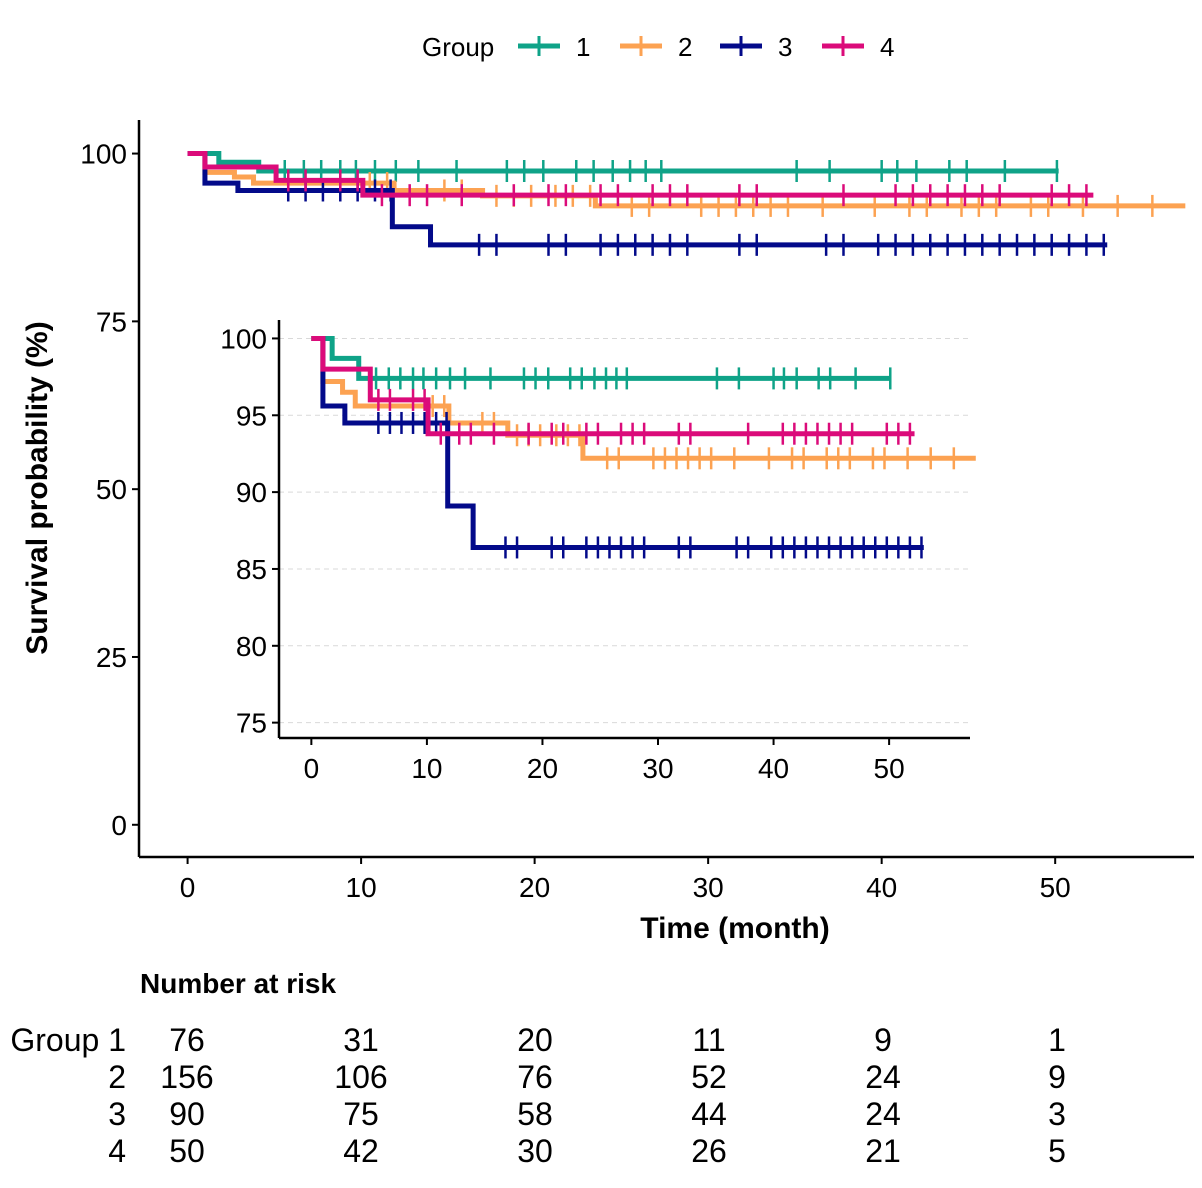 This screenshot has height=1188, width=1202. What do you see at coordinates (251, 569) in the screenshot?
I see `y-tick-label: 85` at bounding box center [251, 569].